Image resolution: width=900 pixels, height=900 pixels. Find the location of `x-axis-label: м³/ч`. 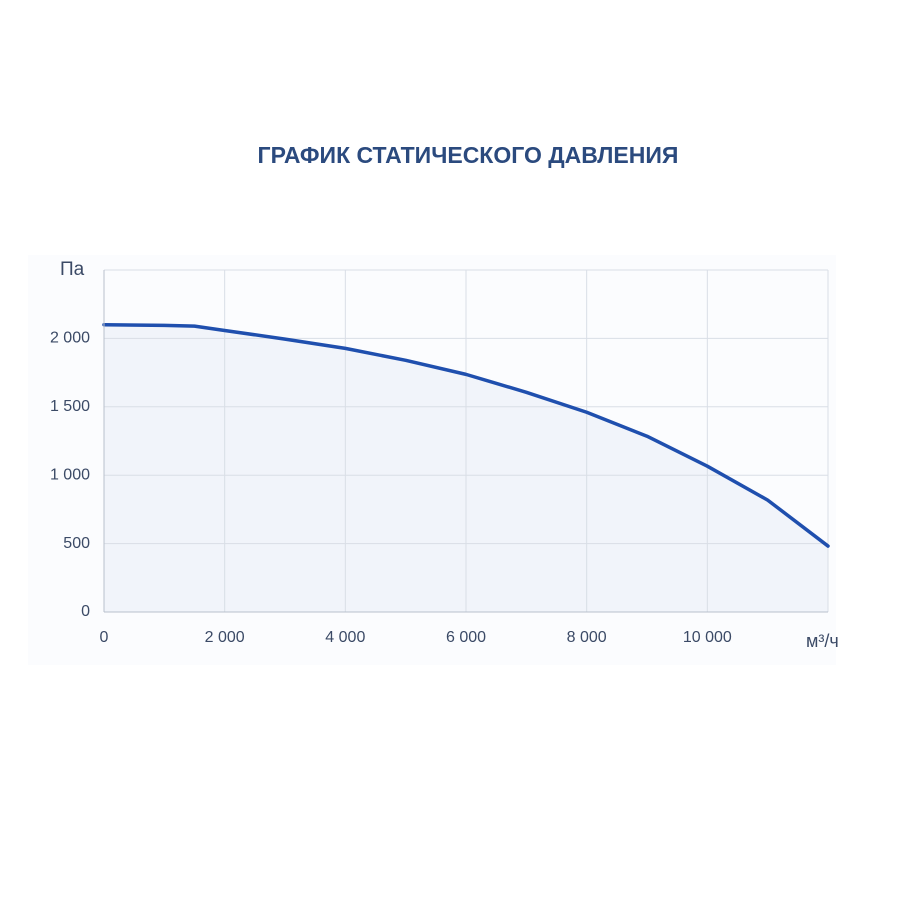

x-axis-label: м³/ч is located at coordinates (822, 641).